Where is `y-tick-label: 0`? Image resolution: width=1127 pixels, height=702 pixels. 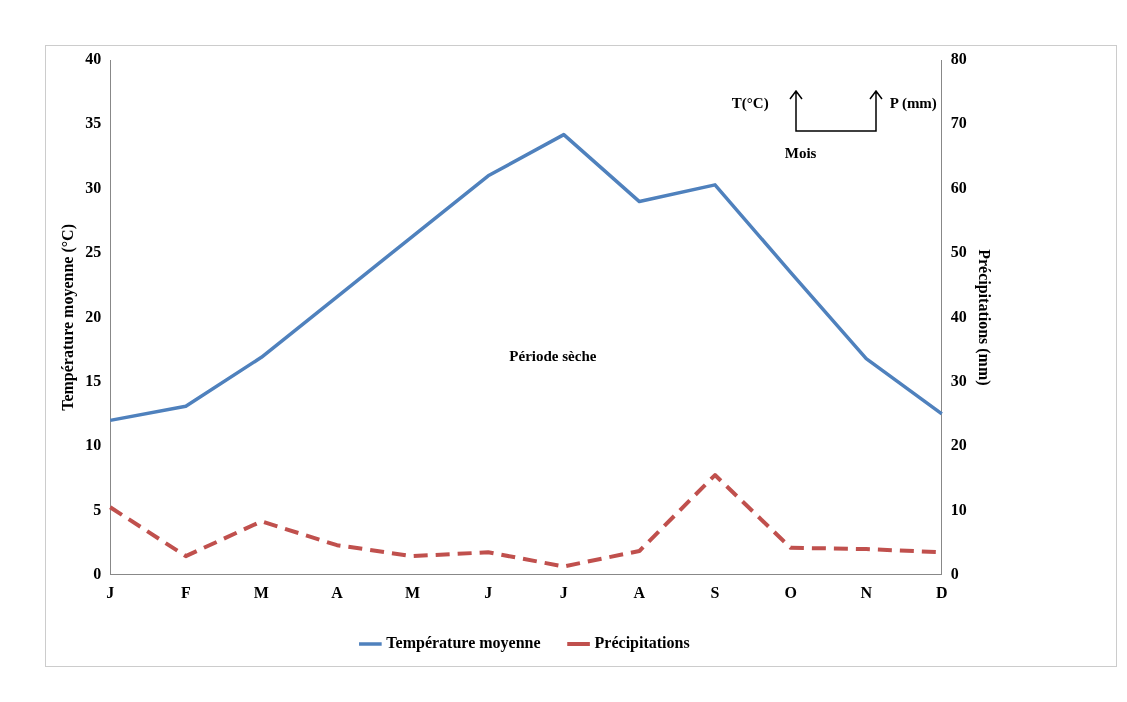 y-tick-label: 0 is located at coordinates (97, 573).